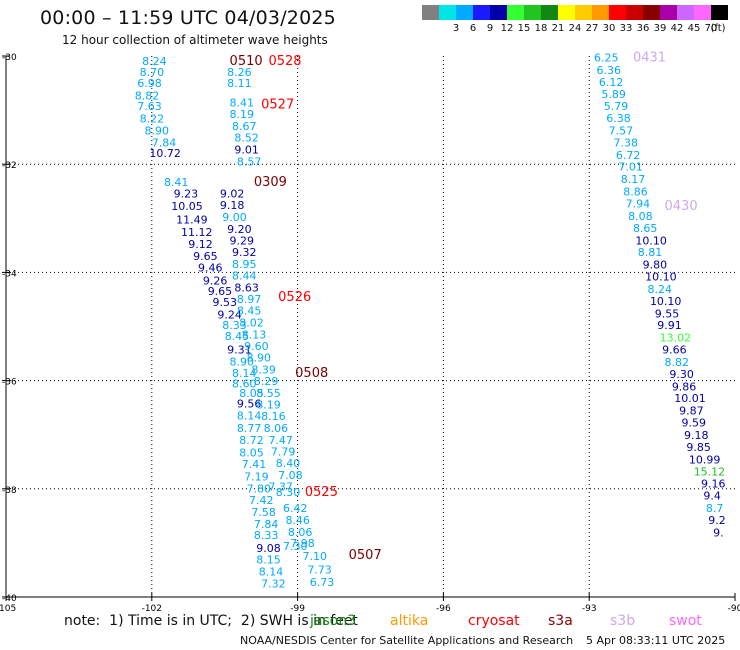  I want to click on wave-height-reading: 9.26, so click(215, 280).